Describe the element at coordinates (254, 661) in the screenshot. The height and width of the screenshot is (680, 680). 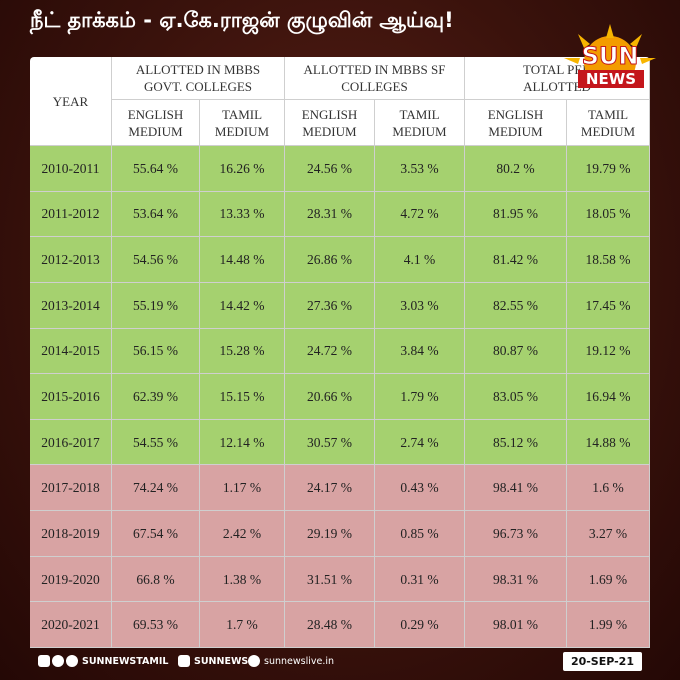
I see `web-icon` at that location.